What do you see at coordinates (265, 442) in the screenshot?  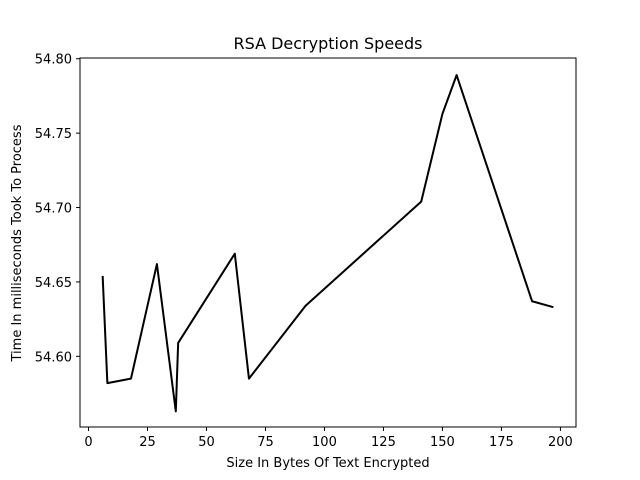 I see `x-tick-label: 75` at bounding box center [265, 442].